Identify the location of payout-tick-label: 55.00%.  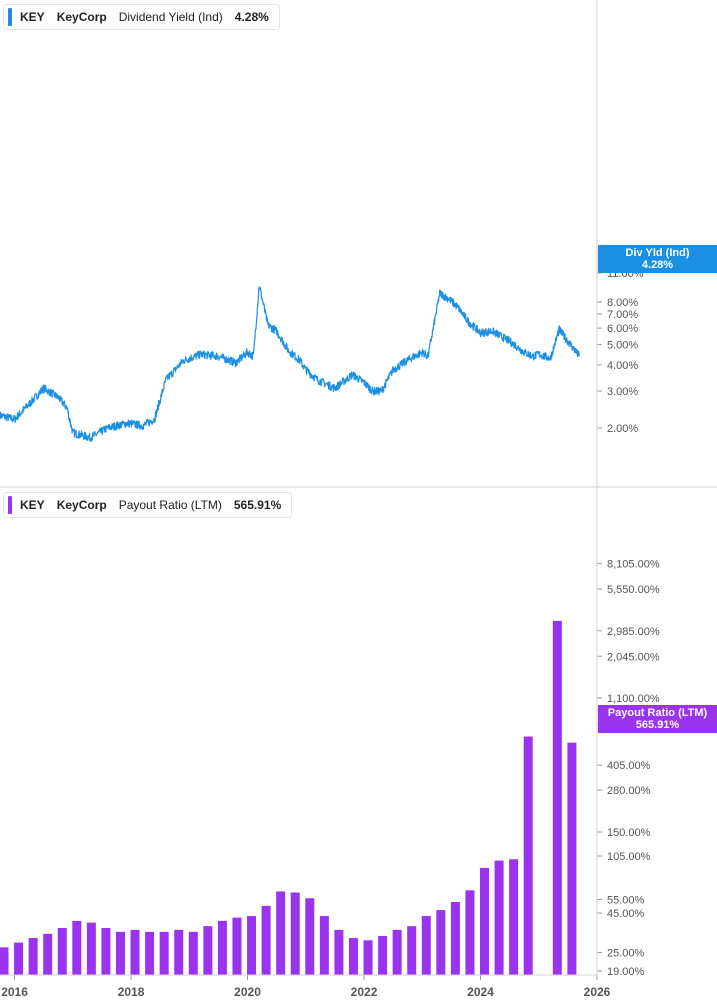
(626, 900).